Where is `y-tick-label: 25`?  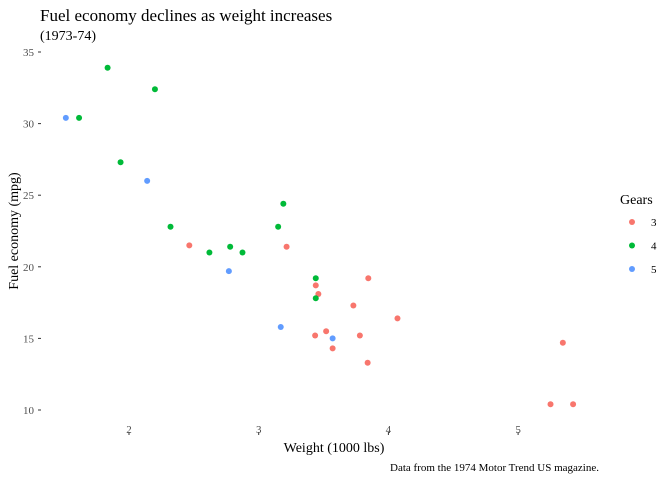
y-tick-label: 25 is located at coordinates (29, 196).